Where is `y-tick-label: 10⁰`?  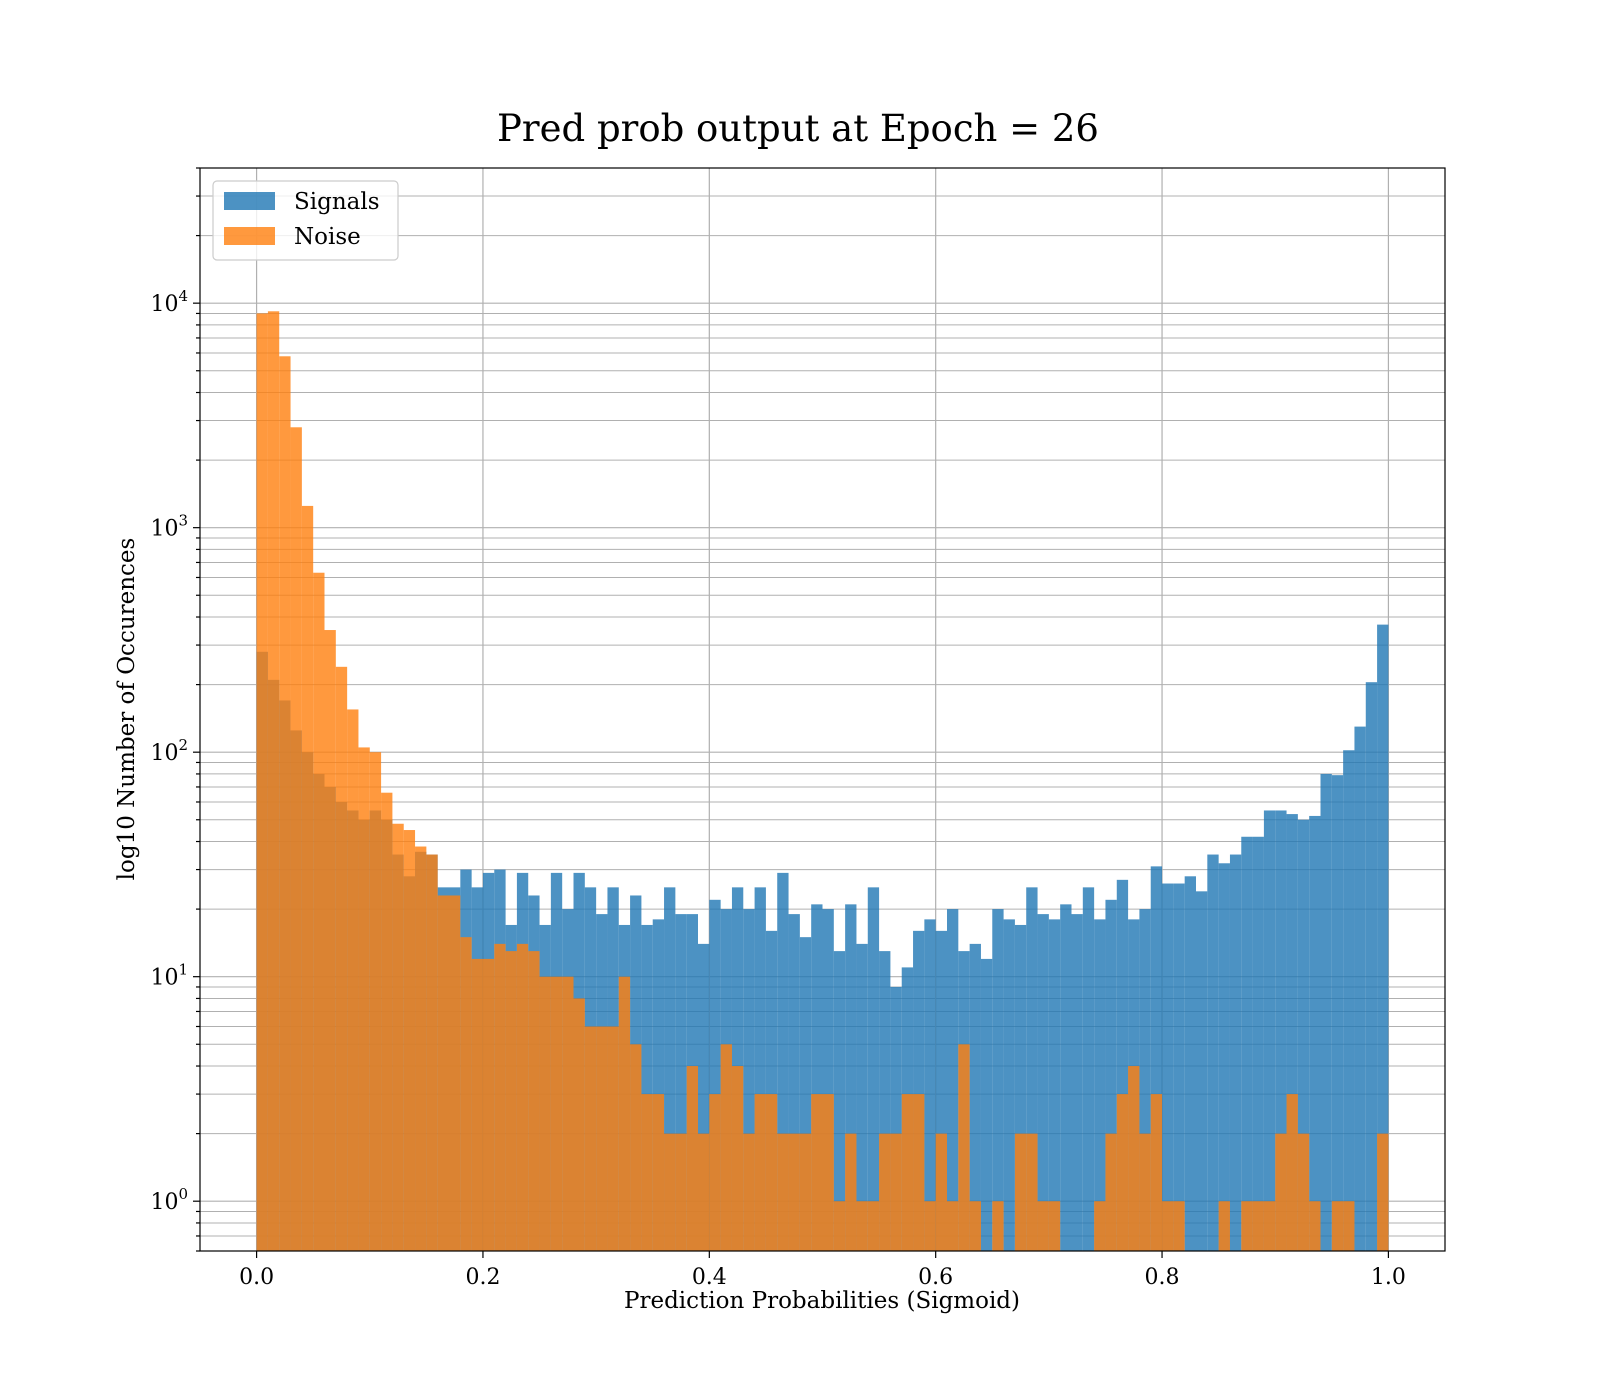
y-tick-label: 10⁰ is located at coordinates (169, 1200).